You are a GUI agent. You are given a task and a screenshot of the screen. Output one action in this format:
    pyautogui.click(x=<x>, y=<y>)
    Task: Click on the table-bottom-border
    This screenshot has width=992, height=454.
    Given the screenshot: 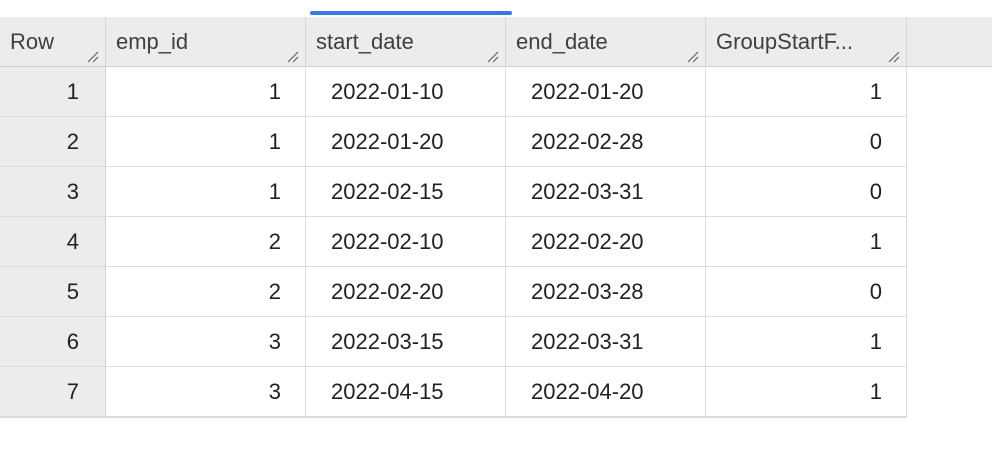 What is the action you would take?
    pyautogui.click(x=453, y=417)
    